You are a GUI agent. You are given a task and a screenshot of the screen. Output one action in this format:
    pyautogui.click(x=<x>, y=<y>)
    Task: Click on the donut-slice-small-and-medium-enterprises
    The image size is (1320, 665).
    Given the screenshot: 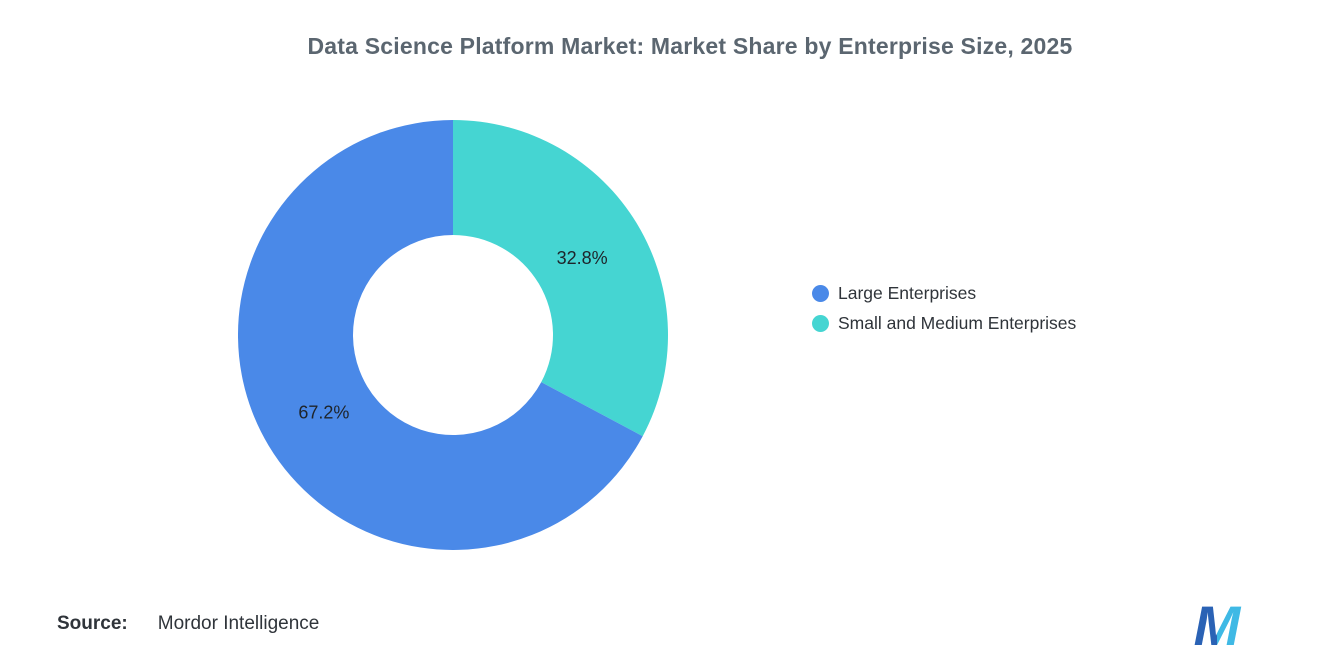 What is the action you would take?
    pyautogui.click(x=560, y=278)
    